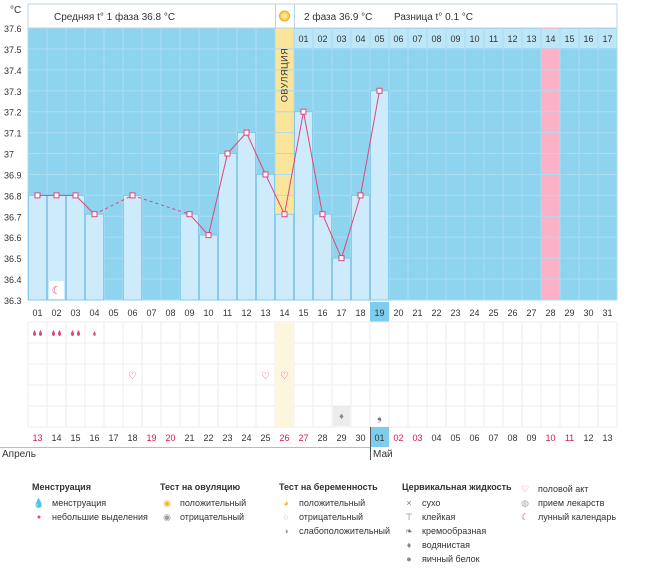 This screenshot has height=587, width=655. What do you see at coordinates (113, 204) in the screenshot?
I see `temp-line-gap` at bounding box center [113, 204].